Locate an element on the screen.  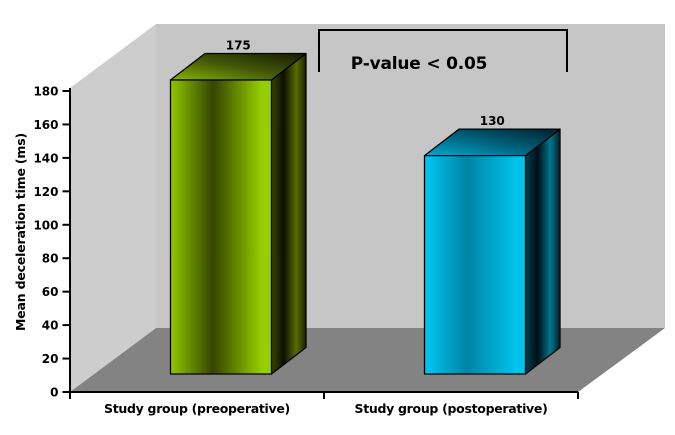
y-axis-title: Mean deceleration time (ms) is located at coordinates (20, 232).